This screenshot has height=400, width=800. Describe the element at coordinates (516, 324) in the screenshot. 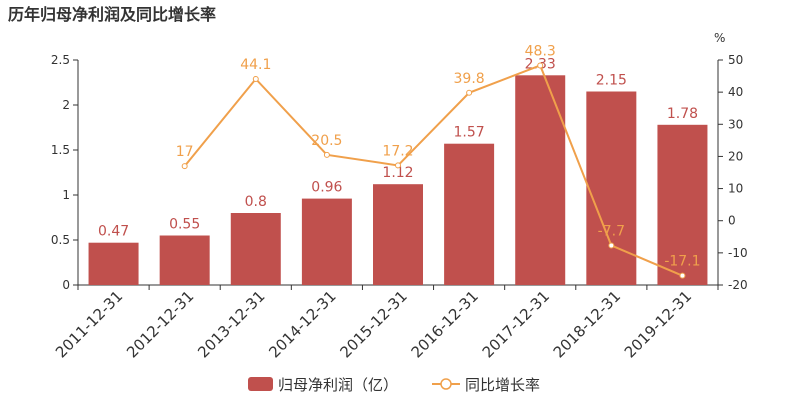

I see `x-axis-tick-label: 2017-12-31` at that location.